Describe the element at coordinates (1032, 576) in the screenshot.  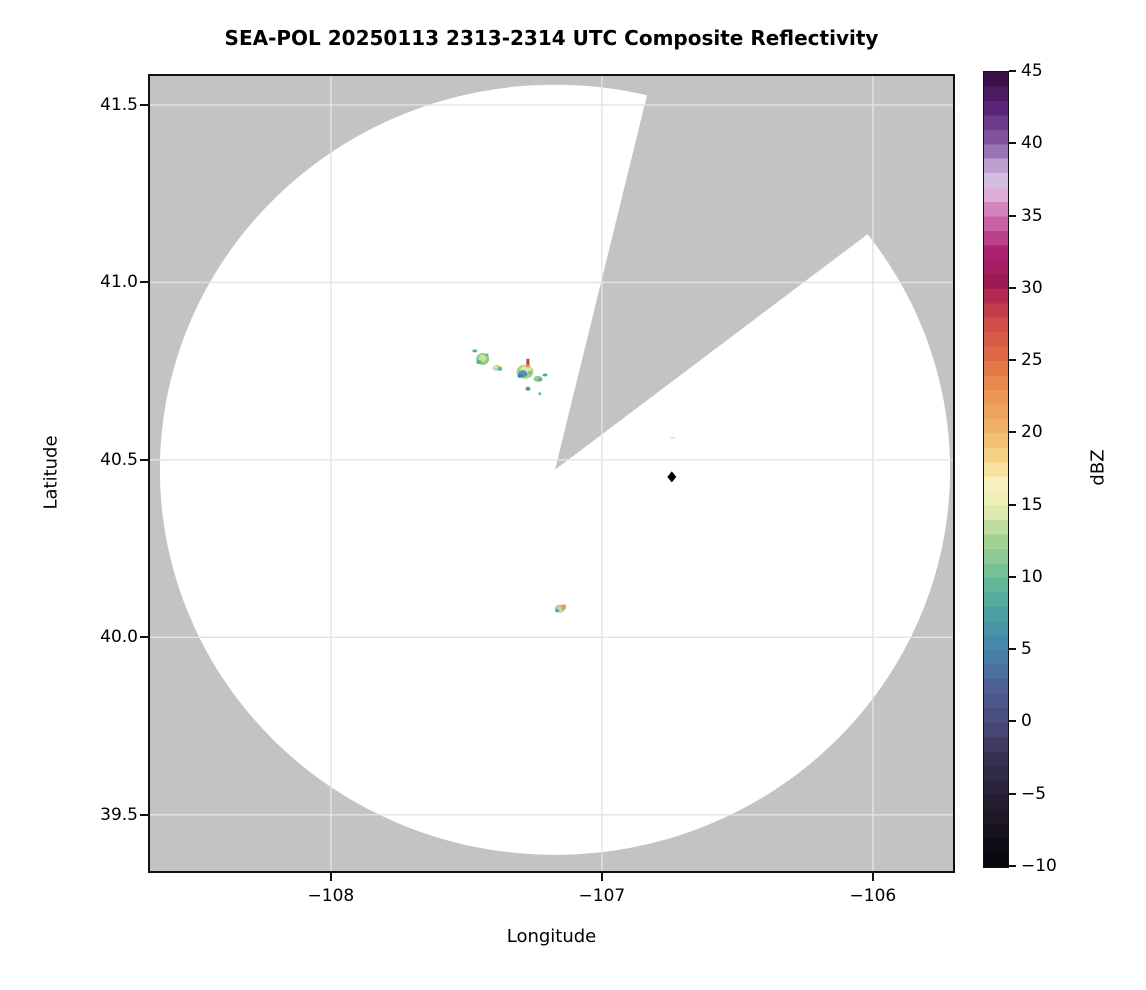
I see `colorbar-tick-label: 10` at that location.